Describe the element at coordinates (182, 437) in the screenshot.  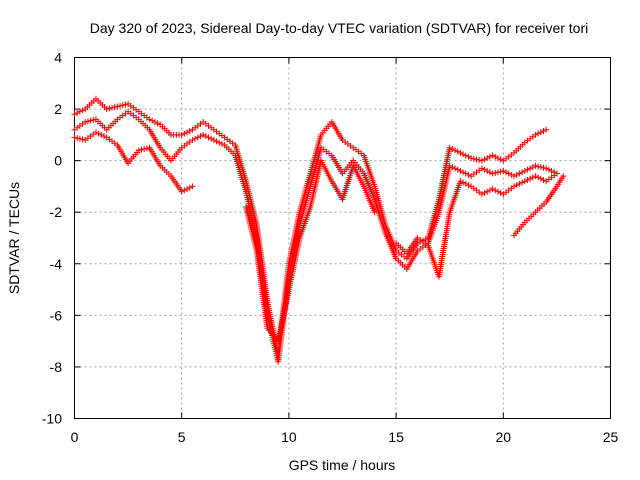
I see `x-tick-label: 5` at that location.